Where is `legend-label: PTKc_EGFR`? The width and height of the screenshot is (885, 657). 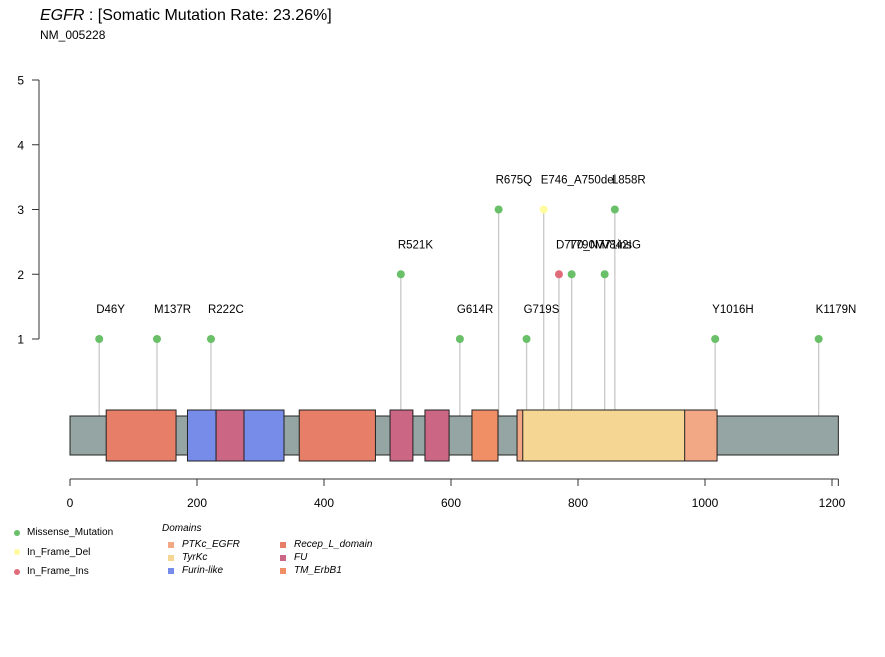 legend-label: PTKc_EGFR is located at coordinates (211, 544).